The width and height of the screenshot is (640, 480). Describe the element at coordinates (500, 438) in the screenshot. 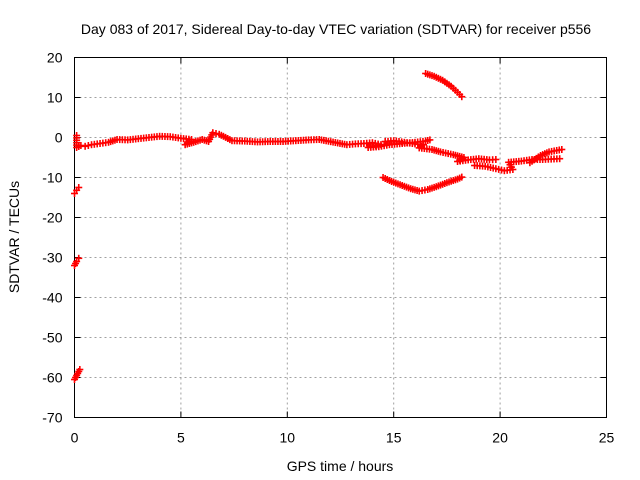

I see `x-tick-label: 20` at that location.